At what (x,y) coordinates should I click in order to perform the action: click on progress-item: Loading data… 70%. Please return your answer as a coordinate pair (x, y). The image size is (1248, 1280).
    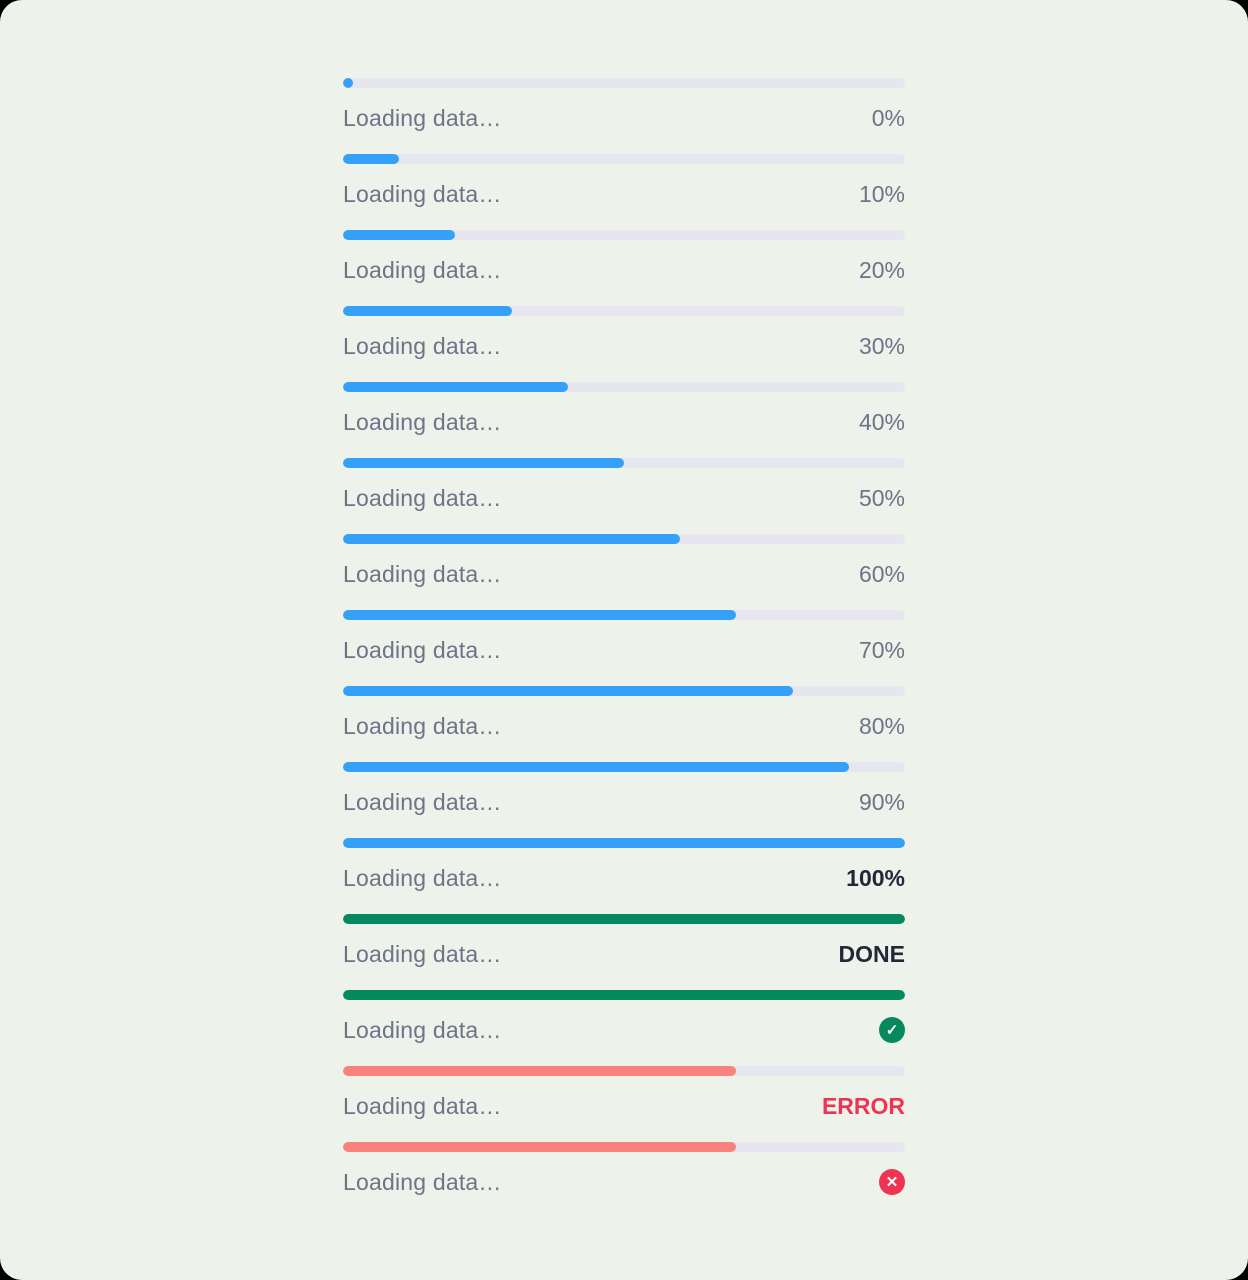
    Looking at the image, I should click on (624, 637).